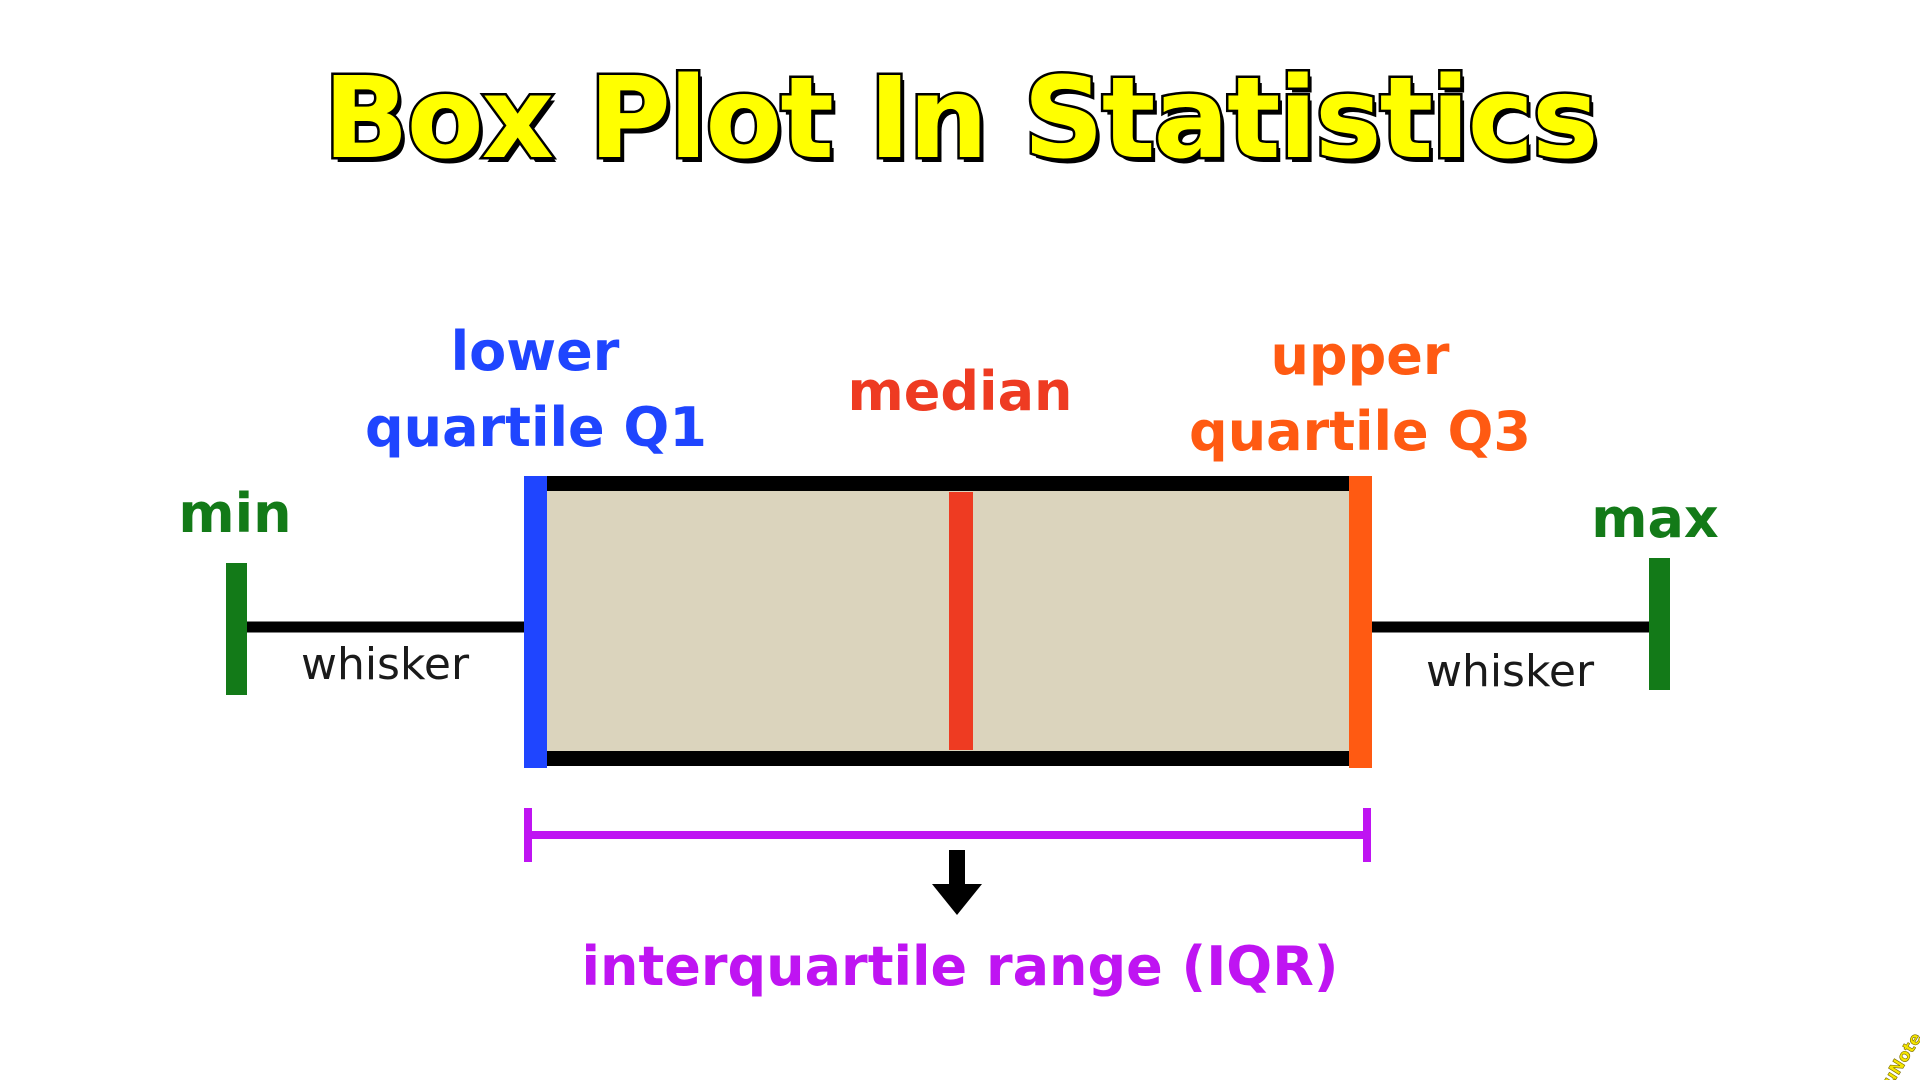 The image size is (1920, 1080). I want to click on lower-quartile-label-line1: lower, so click(535, 351).